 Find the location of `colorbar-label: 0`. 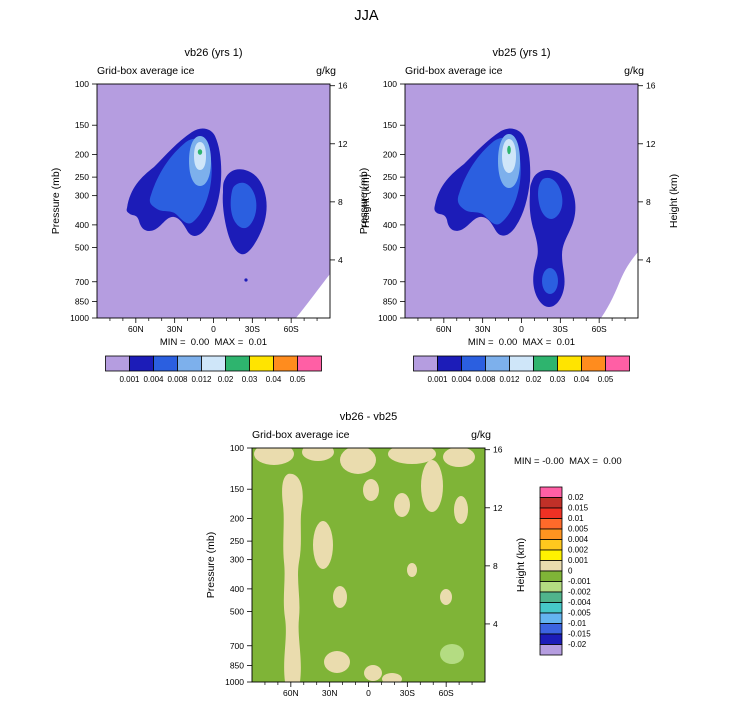

colorbar-label: 0 is located at coordinates (570, 571).